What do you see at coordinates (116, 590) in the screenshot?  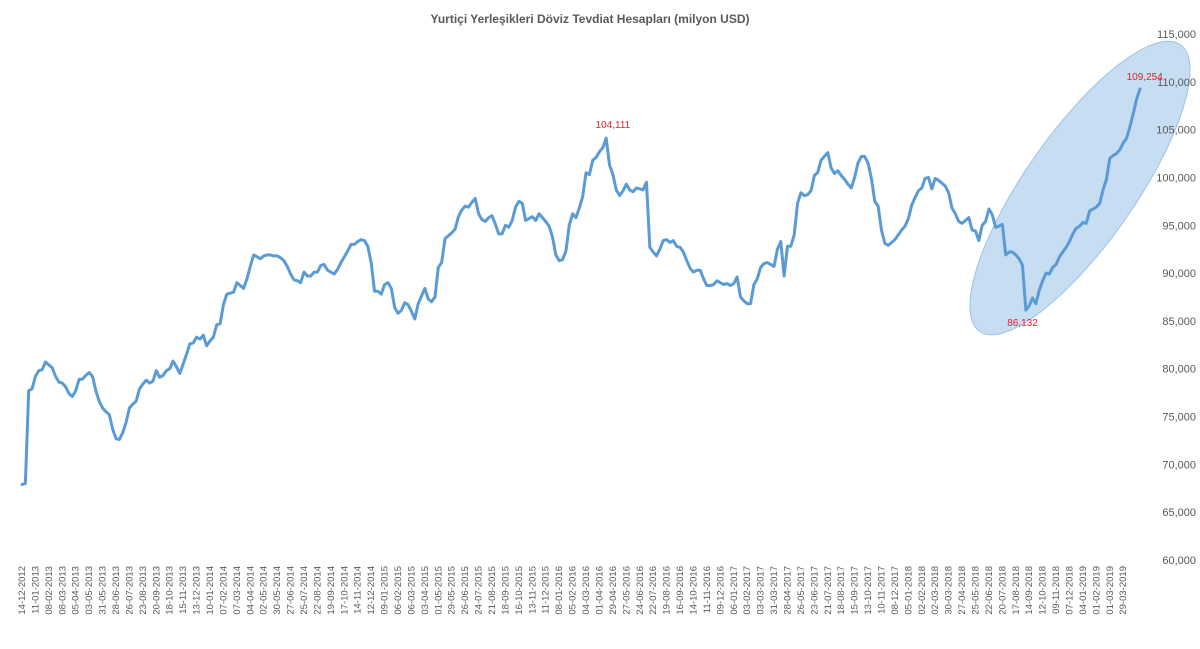 I see `x-tick-label: 28-06-2013` at bounding box center [116, 590].